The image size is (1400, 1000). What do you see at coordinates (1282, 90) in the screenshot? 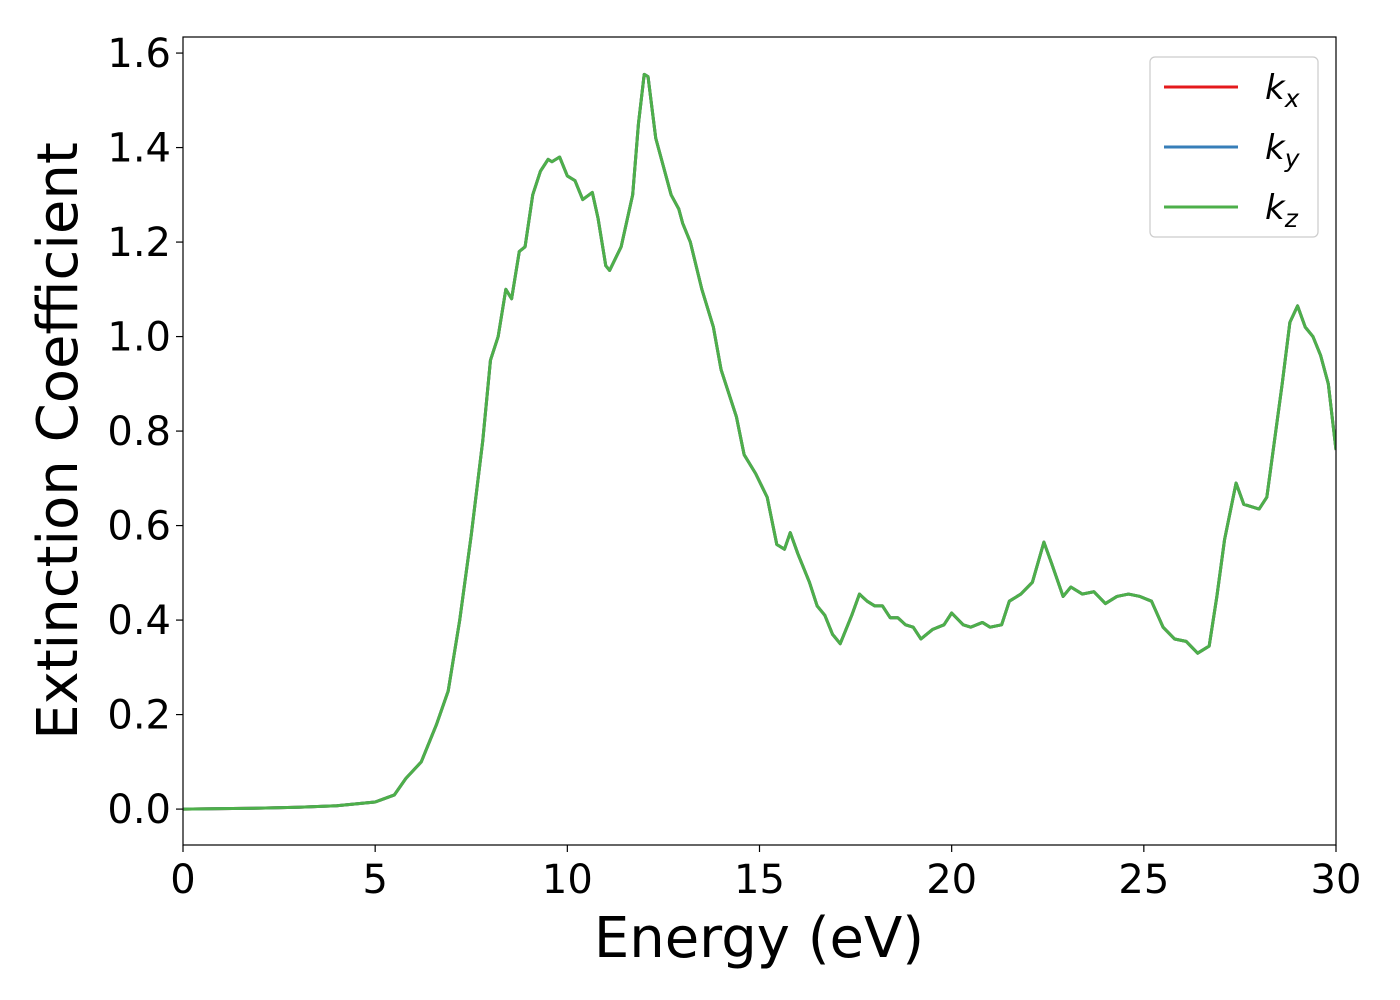
I see `legend-label: kx` at bounding box center [1282, 90].